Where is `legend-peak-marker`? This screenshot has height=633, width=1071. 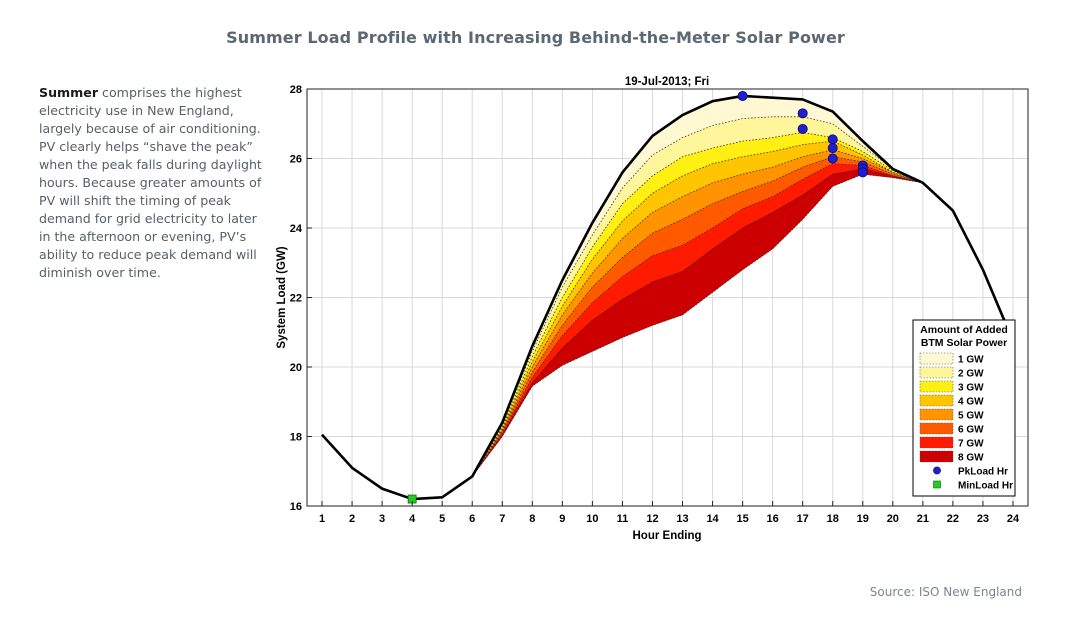 legend-peak-marker is located at coordinates (937, 470).